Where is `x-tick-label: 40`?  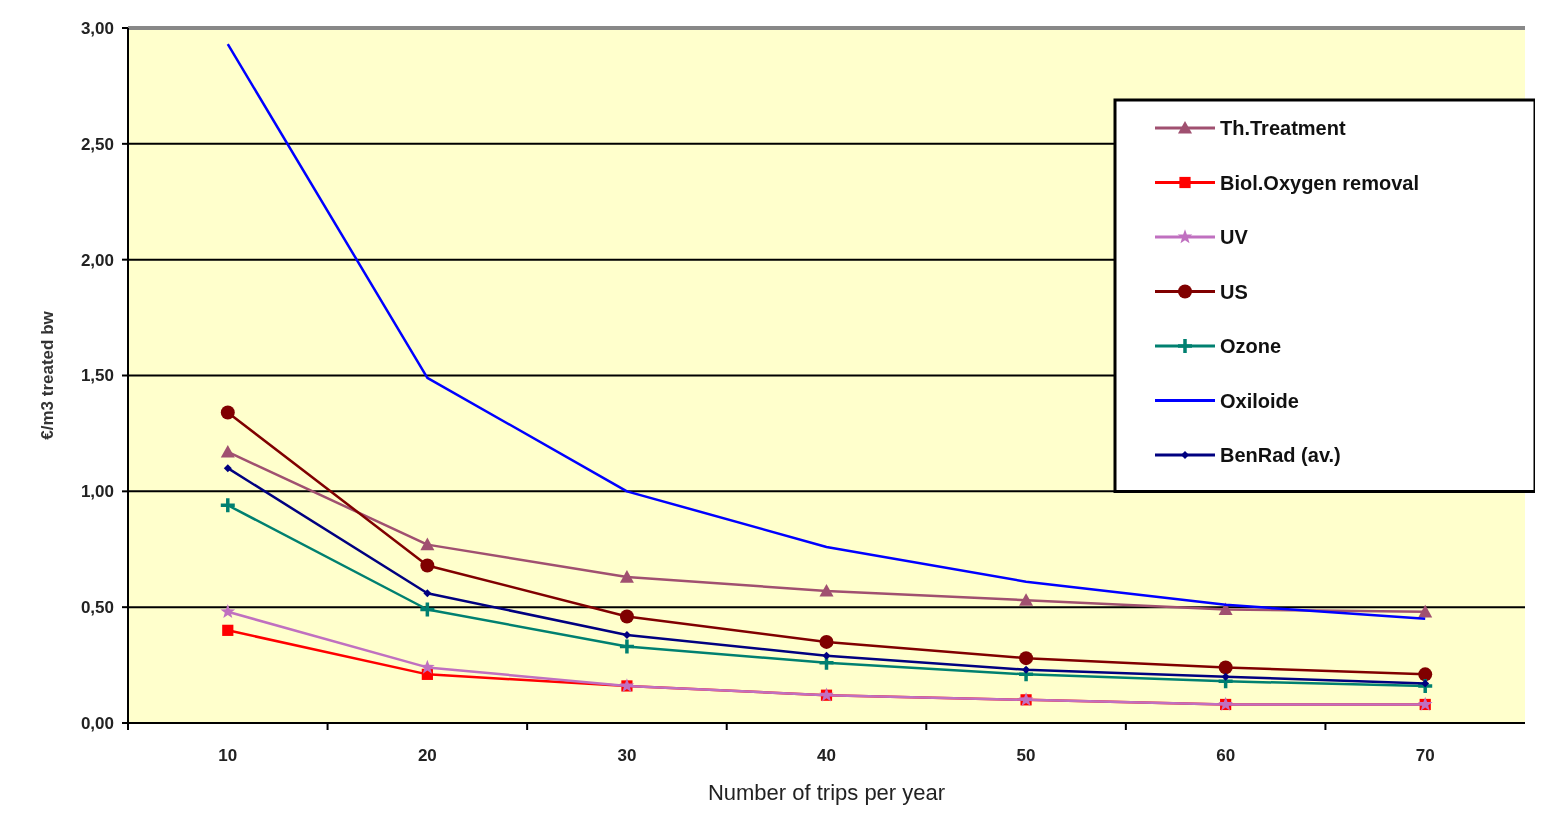 x-tick-label: 40 is located at coordinates (826, 755).